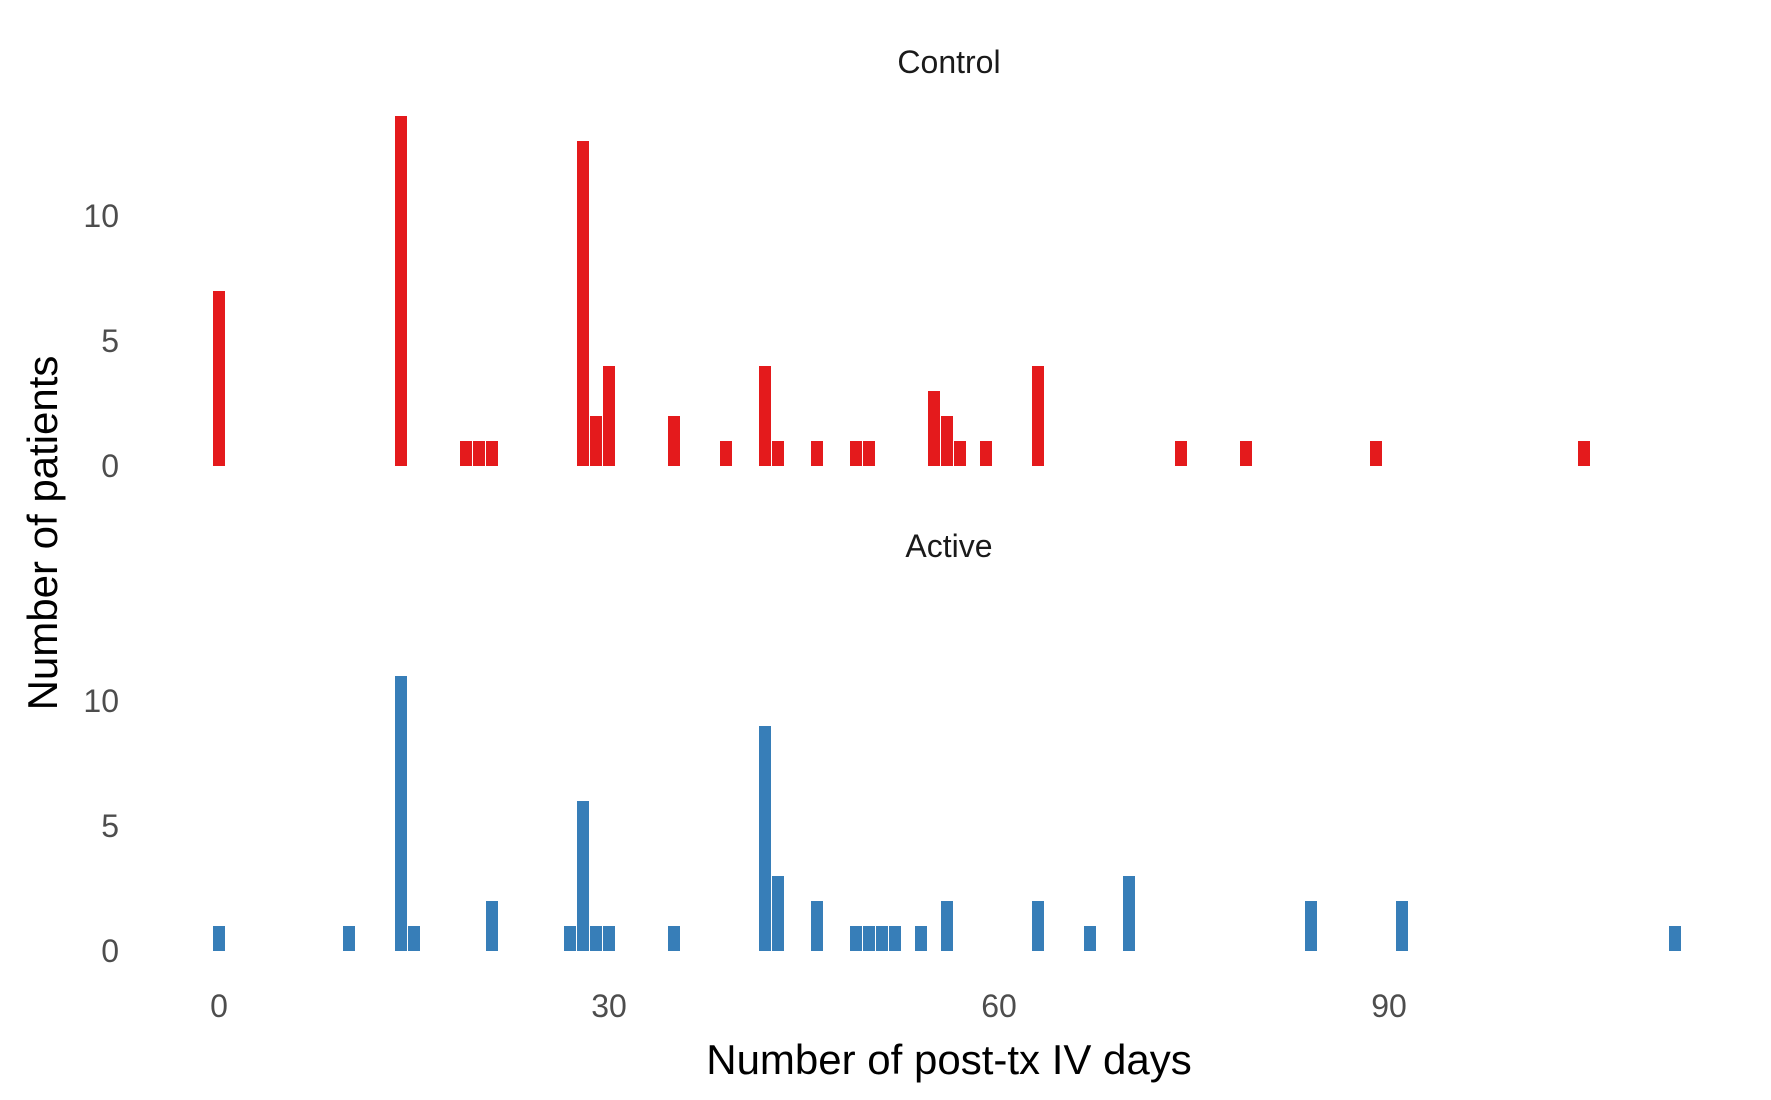  Describe the element at coordinates (110, 341) in the screenshot. I see `y-tick-label-control-5: 5` at that location.